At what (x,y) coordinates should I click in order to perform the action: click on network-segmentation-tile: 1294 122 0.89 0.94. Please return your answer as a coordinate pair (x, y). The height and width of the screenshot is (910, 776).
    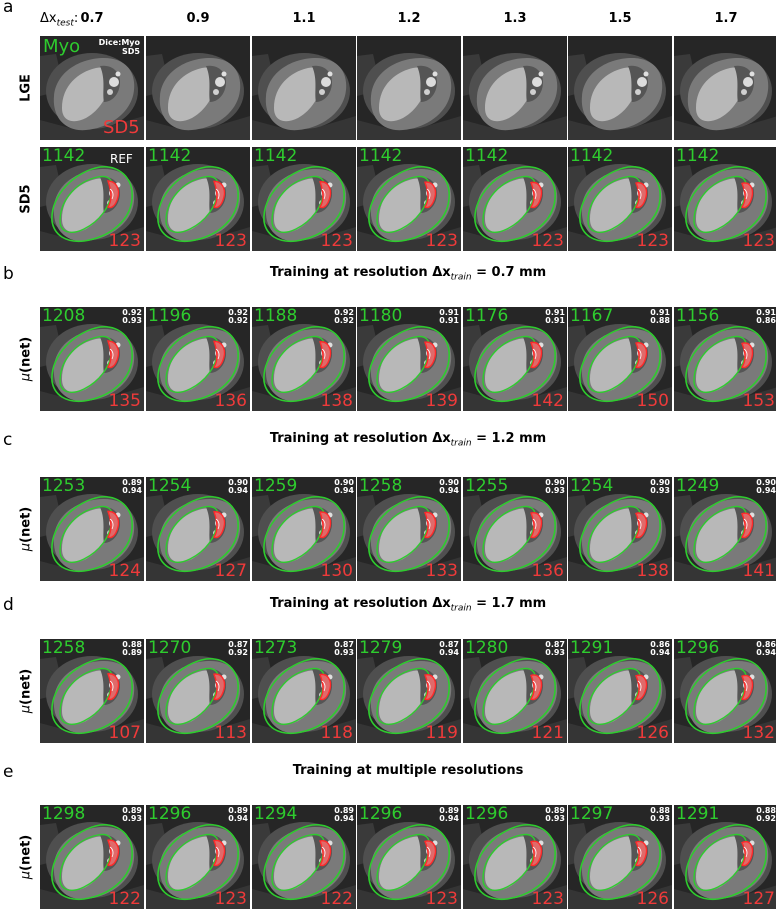
    Looking at the image, I should click on (304, 857).